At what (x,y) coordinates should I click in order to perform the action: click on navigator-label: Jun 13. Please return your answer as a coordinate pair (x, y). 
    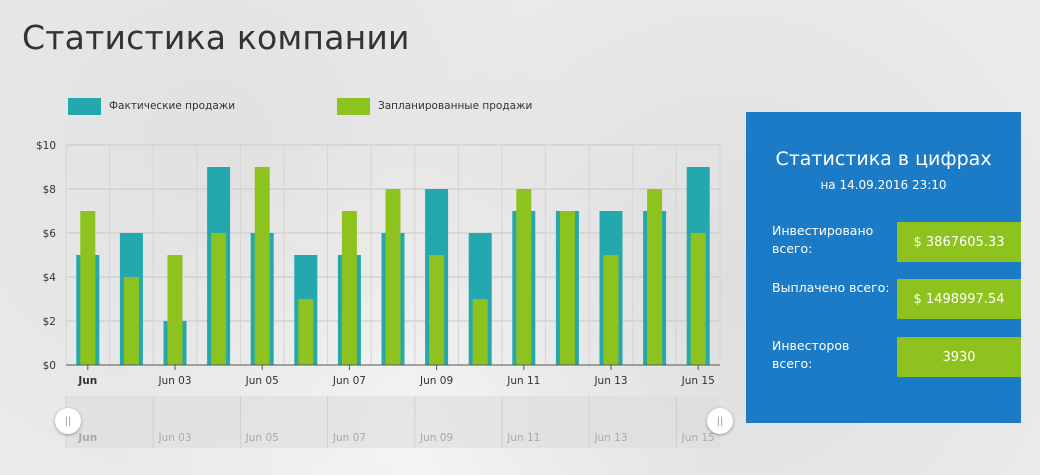
    Looking at the image, I should click on (610, 438).